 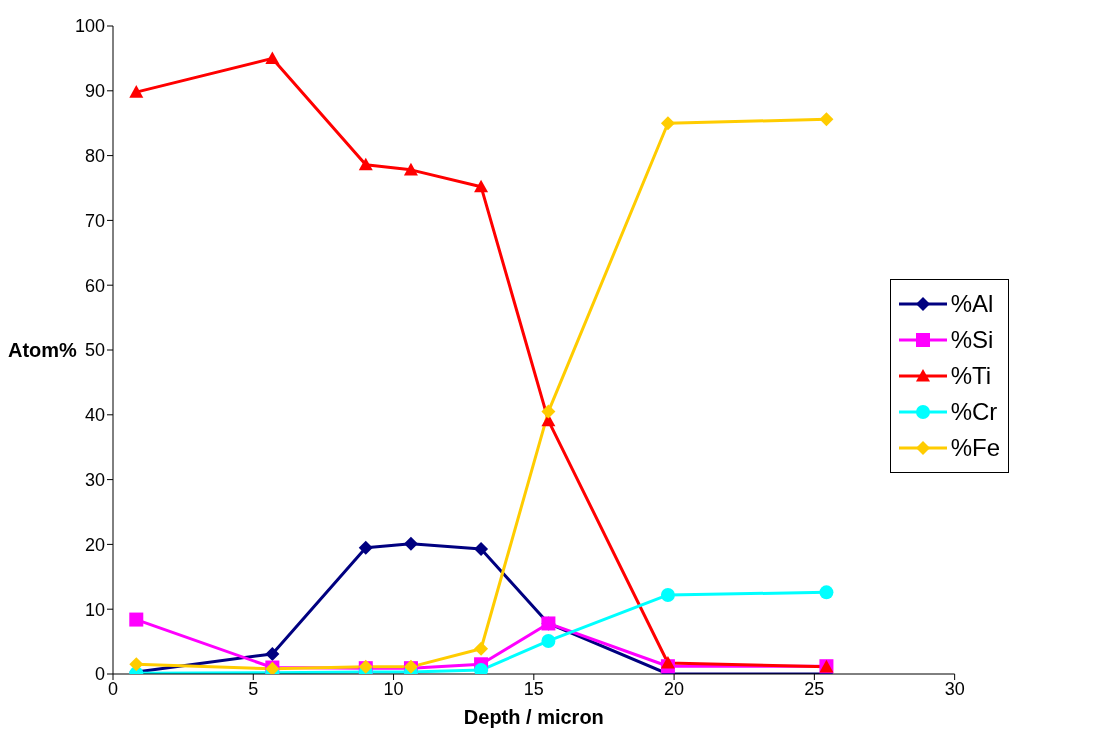 What do you see at coordinates (94, 91) in the screenshot?
I see `y-tick-label: 90` at bounding box center [94, 91].